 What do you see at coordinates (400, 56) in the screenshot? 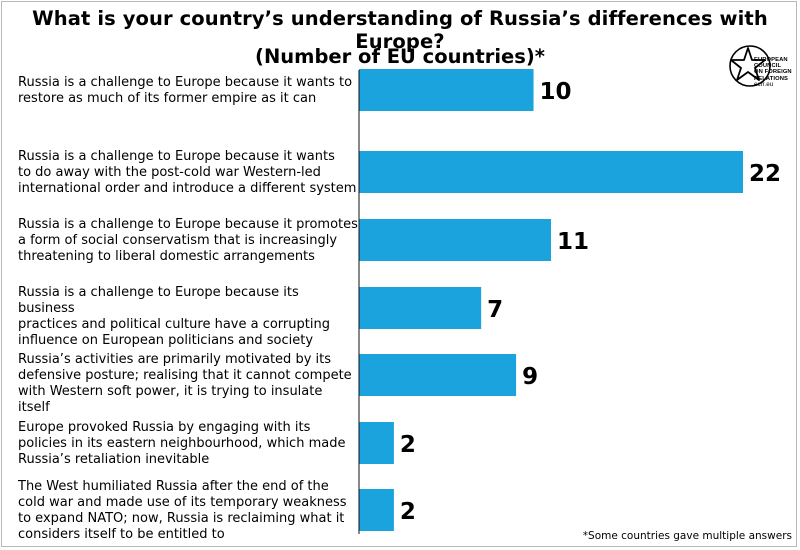
I see `chart-subtitle: (Number of EU countries)*` at bounding box center [400, 56].